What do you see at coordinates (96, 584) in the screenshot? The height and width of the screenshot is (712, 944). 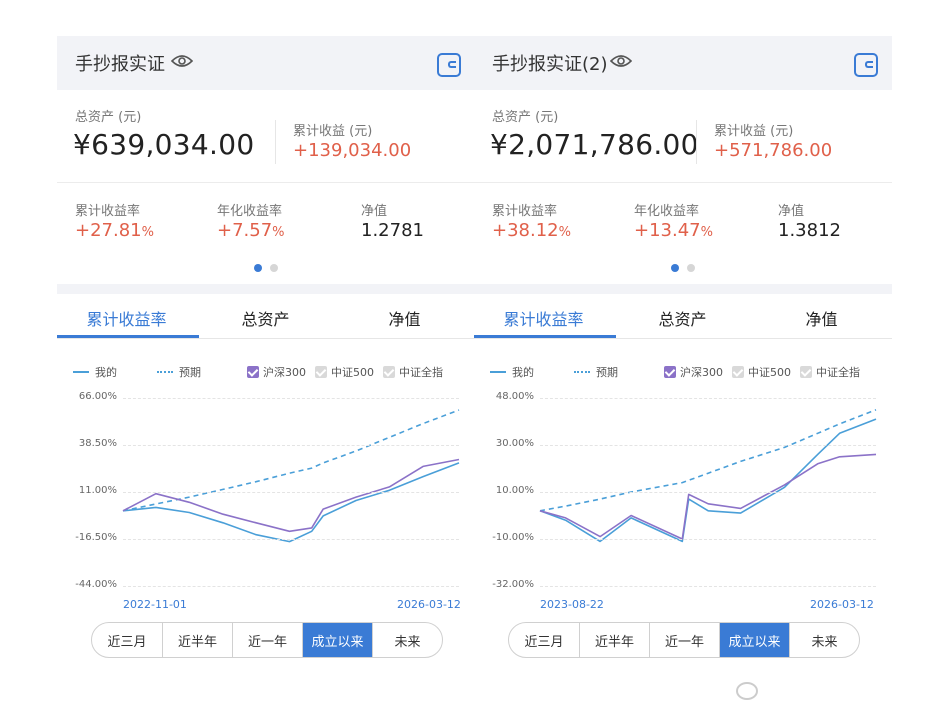 I see `y-tick-label: -44.00%` at bounding box center [96, 584].